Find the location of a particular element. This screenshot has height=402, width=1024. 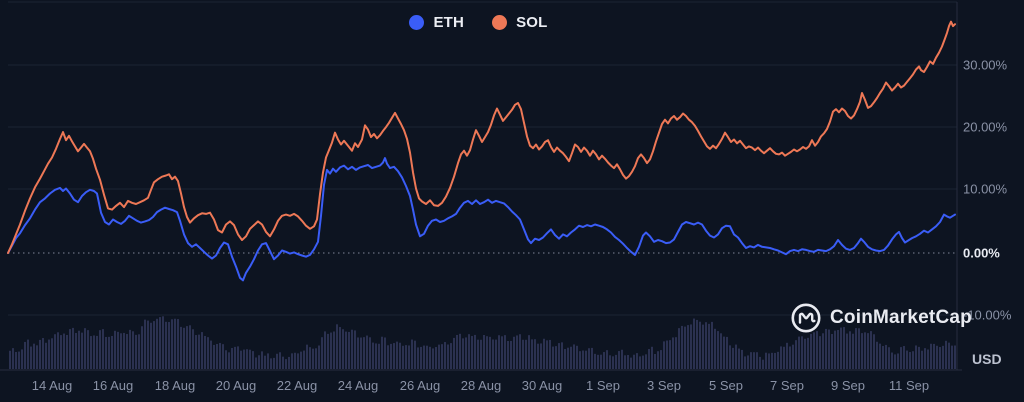

x-axis-tick-label: 11 Sep is located at coordinates (909, 385).